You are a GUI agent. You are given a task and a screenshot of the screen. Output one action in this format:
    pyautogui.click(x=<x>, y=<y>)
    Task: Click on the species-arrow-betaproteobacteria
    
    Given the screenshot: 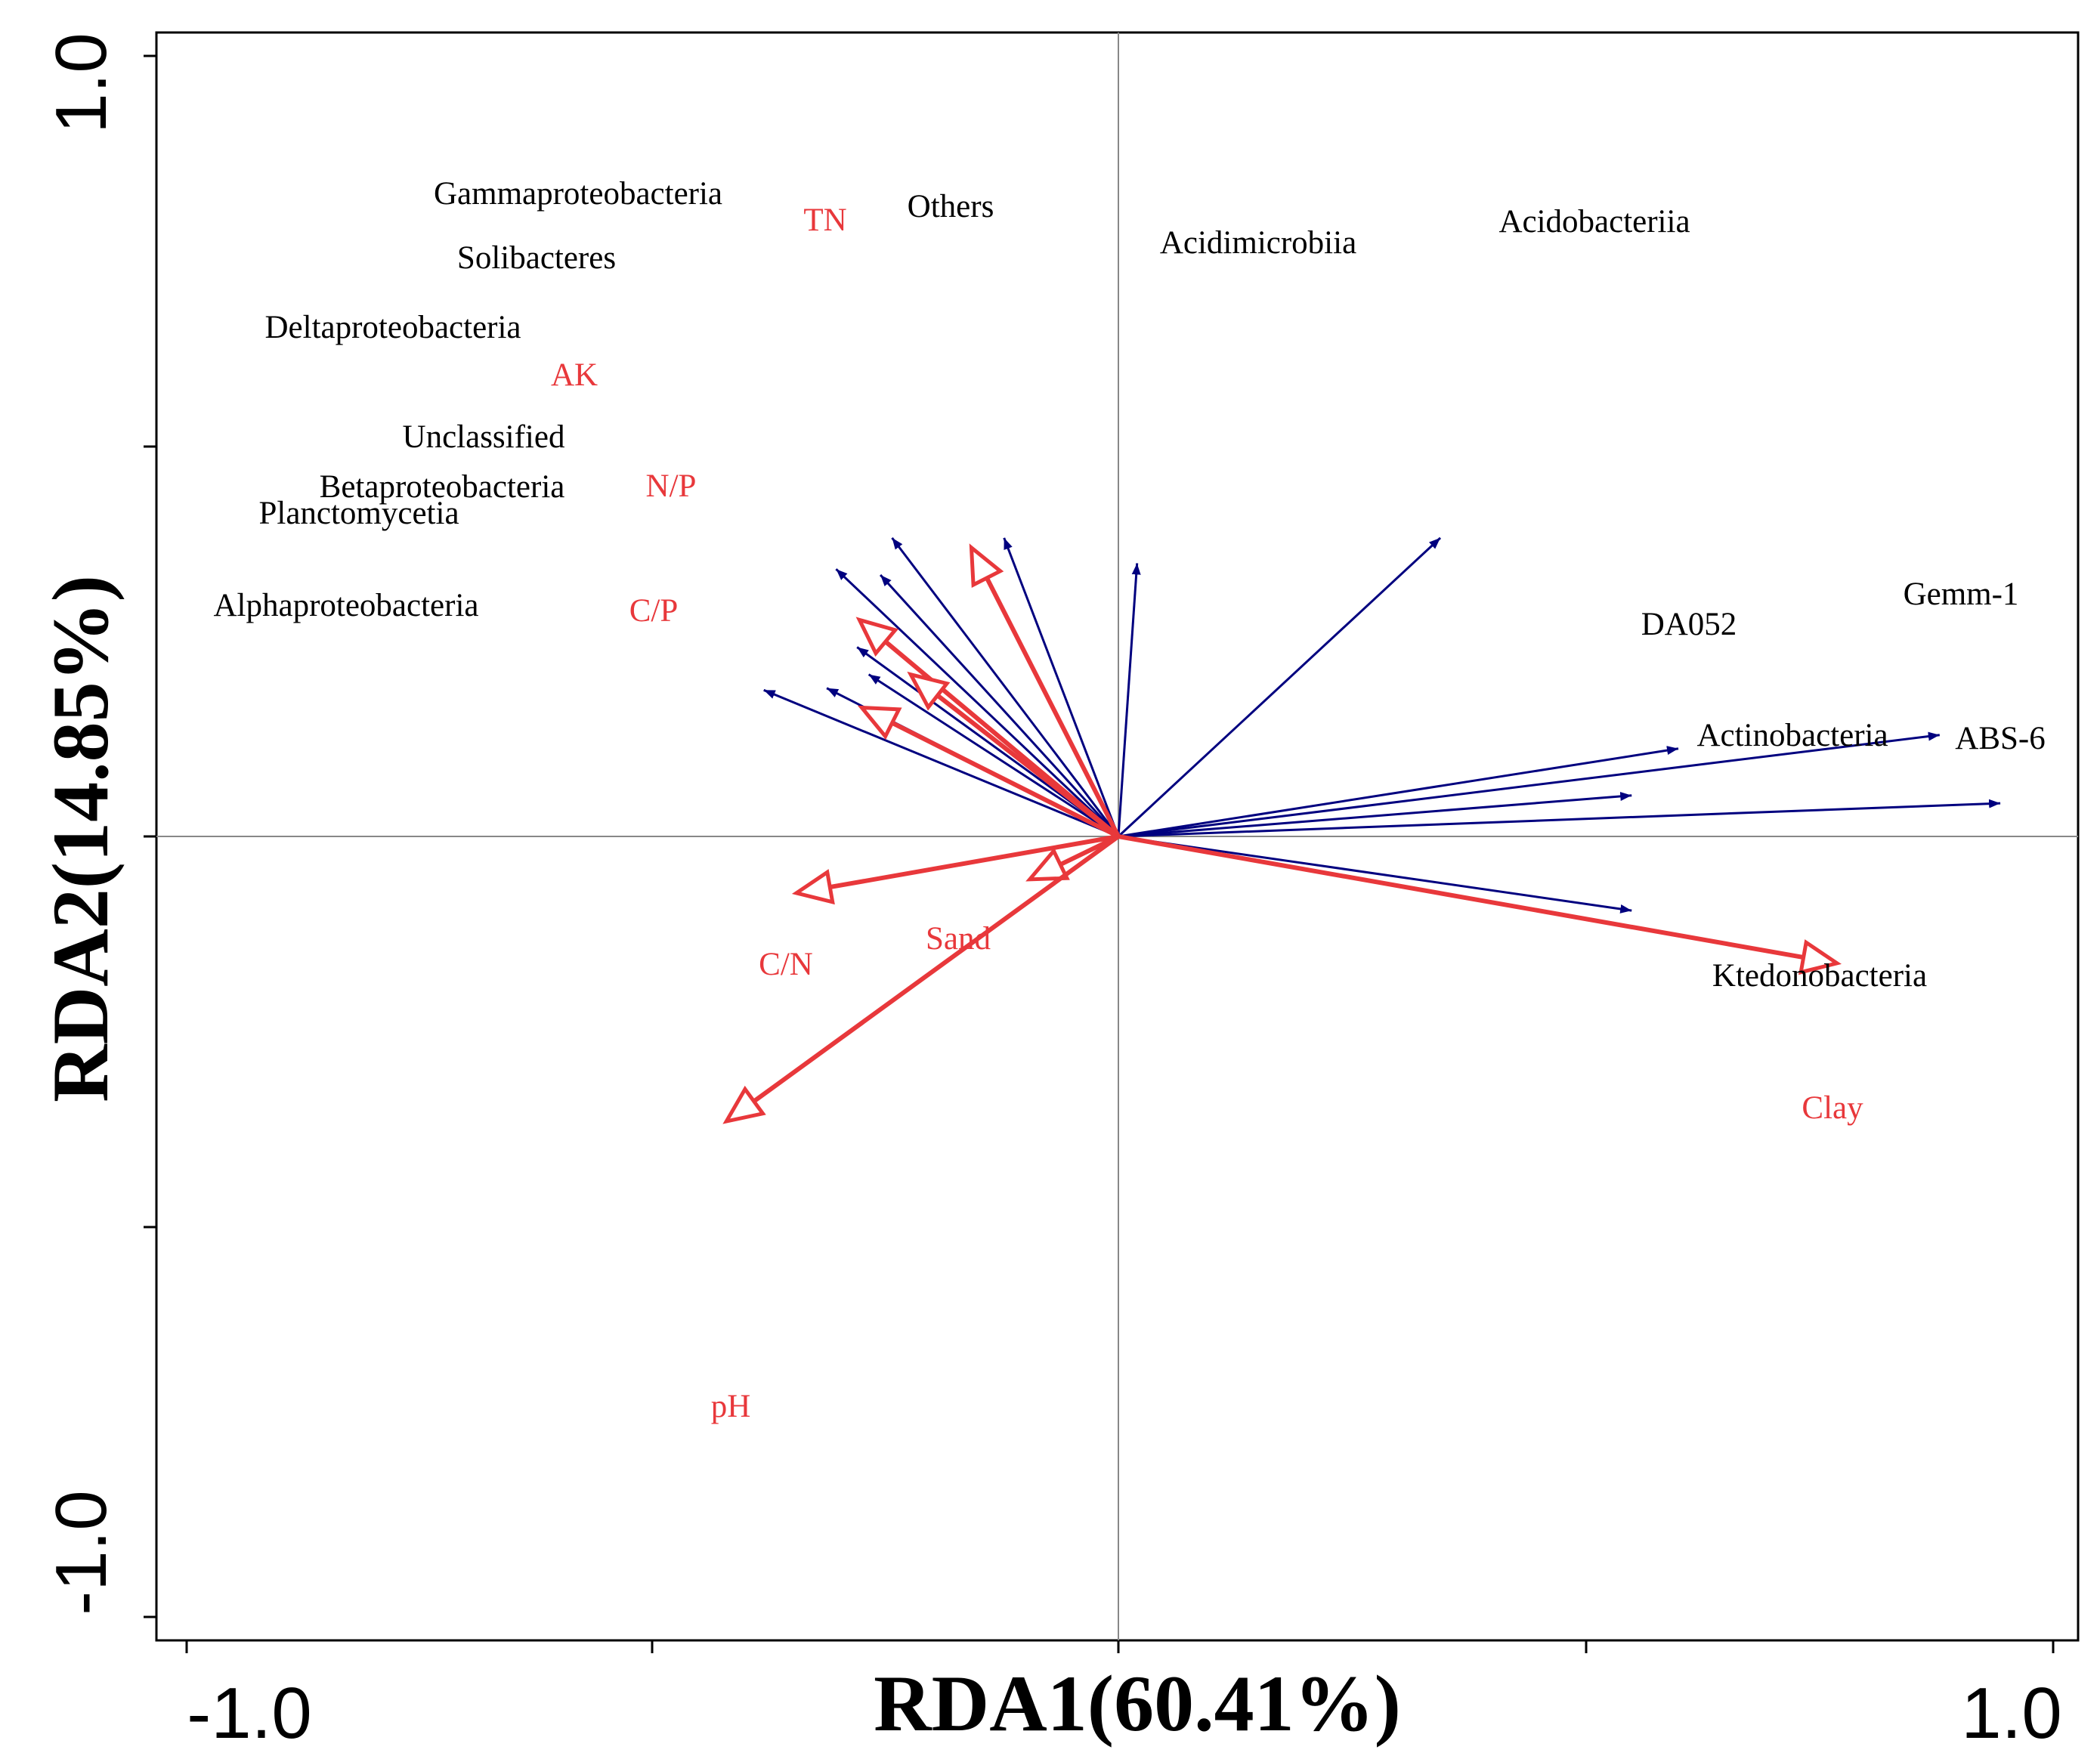 What is the action you would take?
    pyautogui.click(x=993, y=755)
    